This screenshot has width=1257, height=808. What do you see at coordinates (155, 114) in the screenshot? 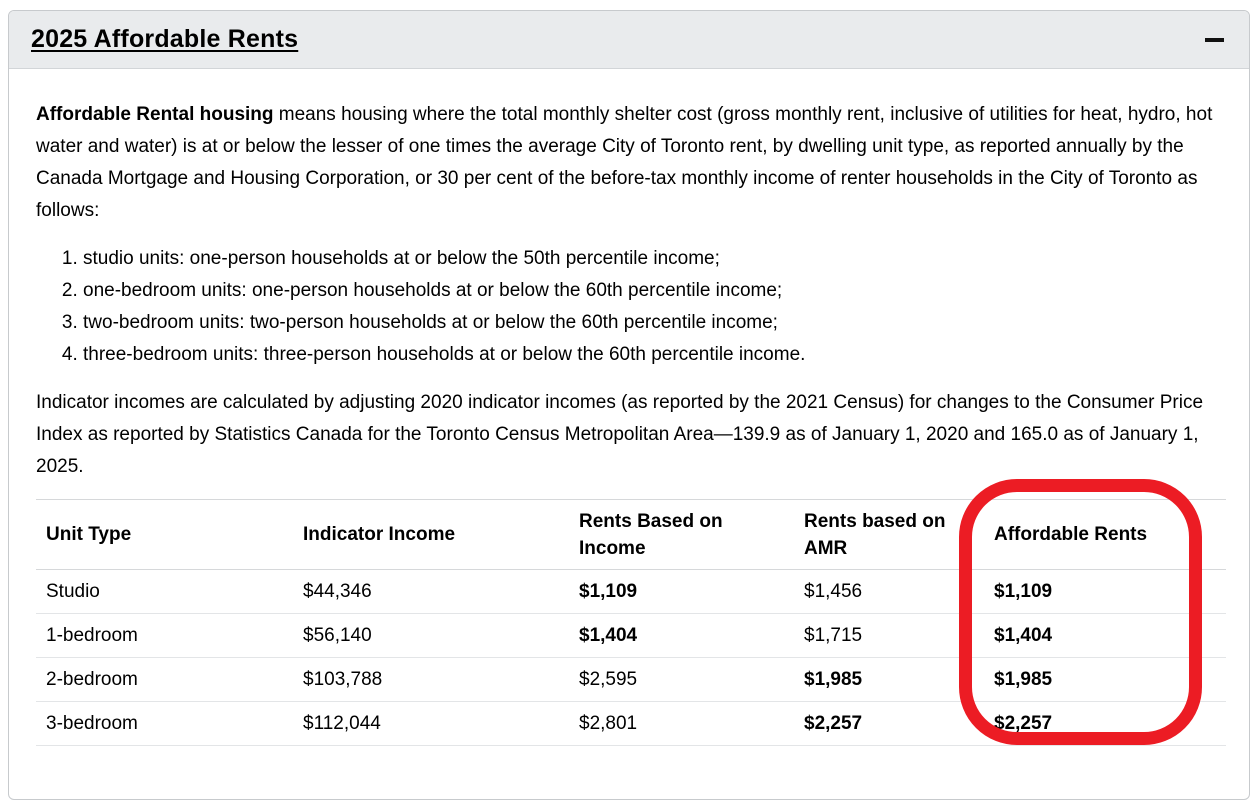
I see `intro-lead-bold: Affordable Rental housing` at bounding box center [155, 114].